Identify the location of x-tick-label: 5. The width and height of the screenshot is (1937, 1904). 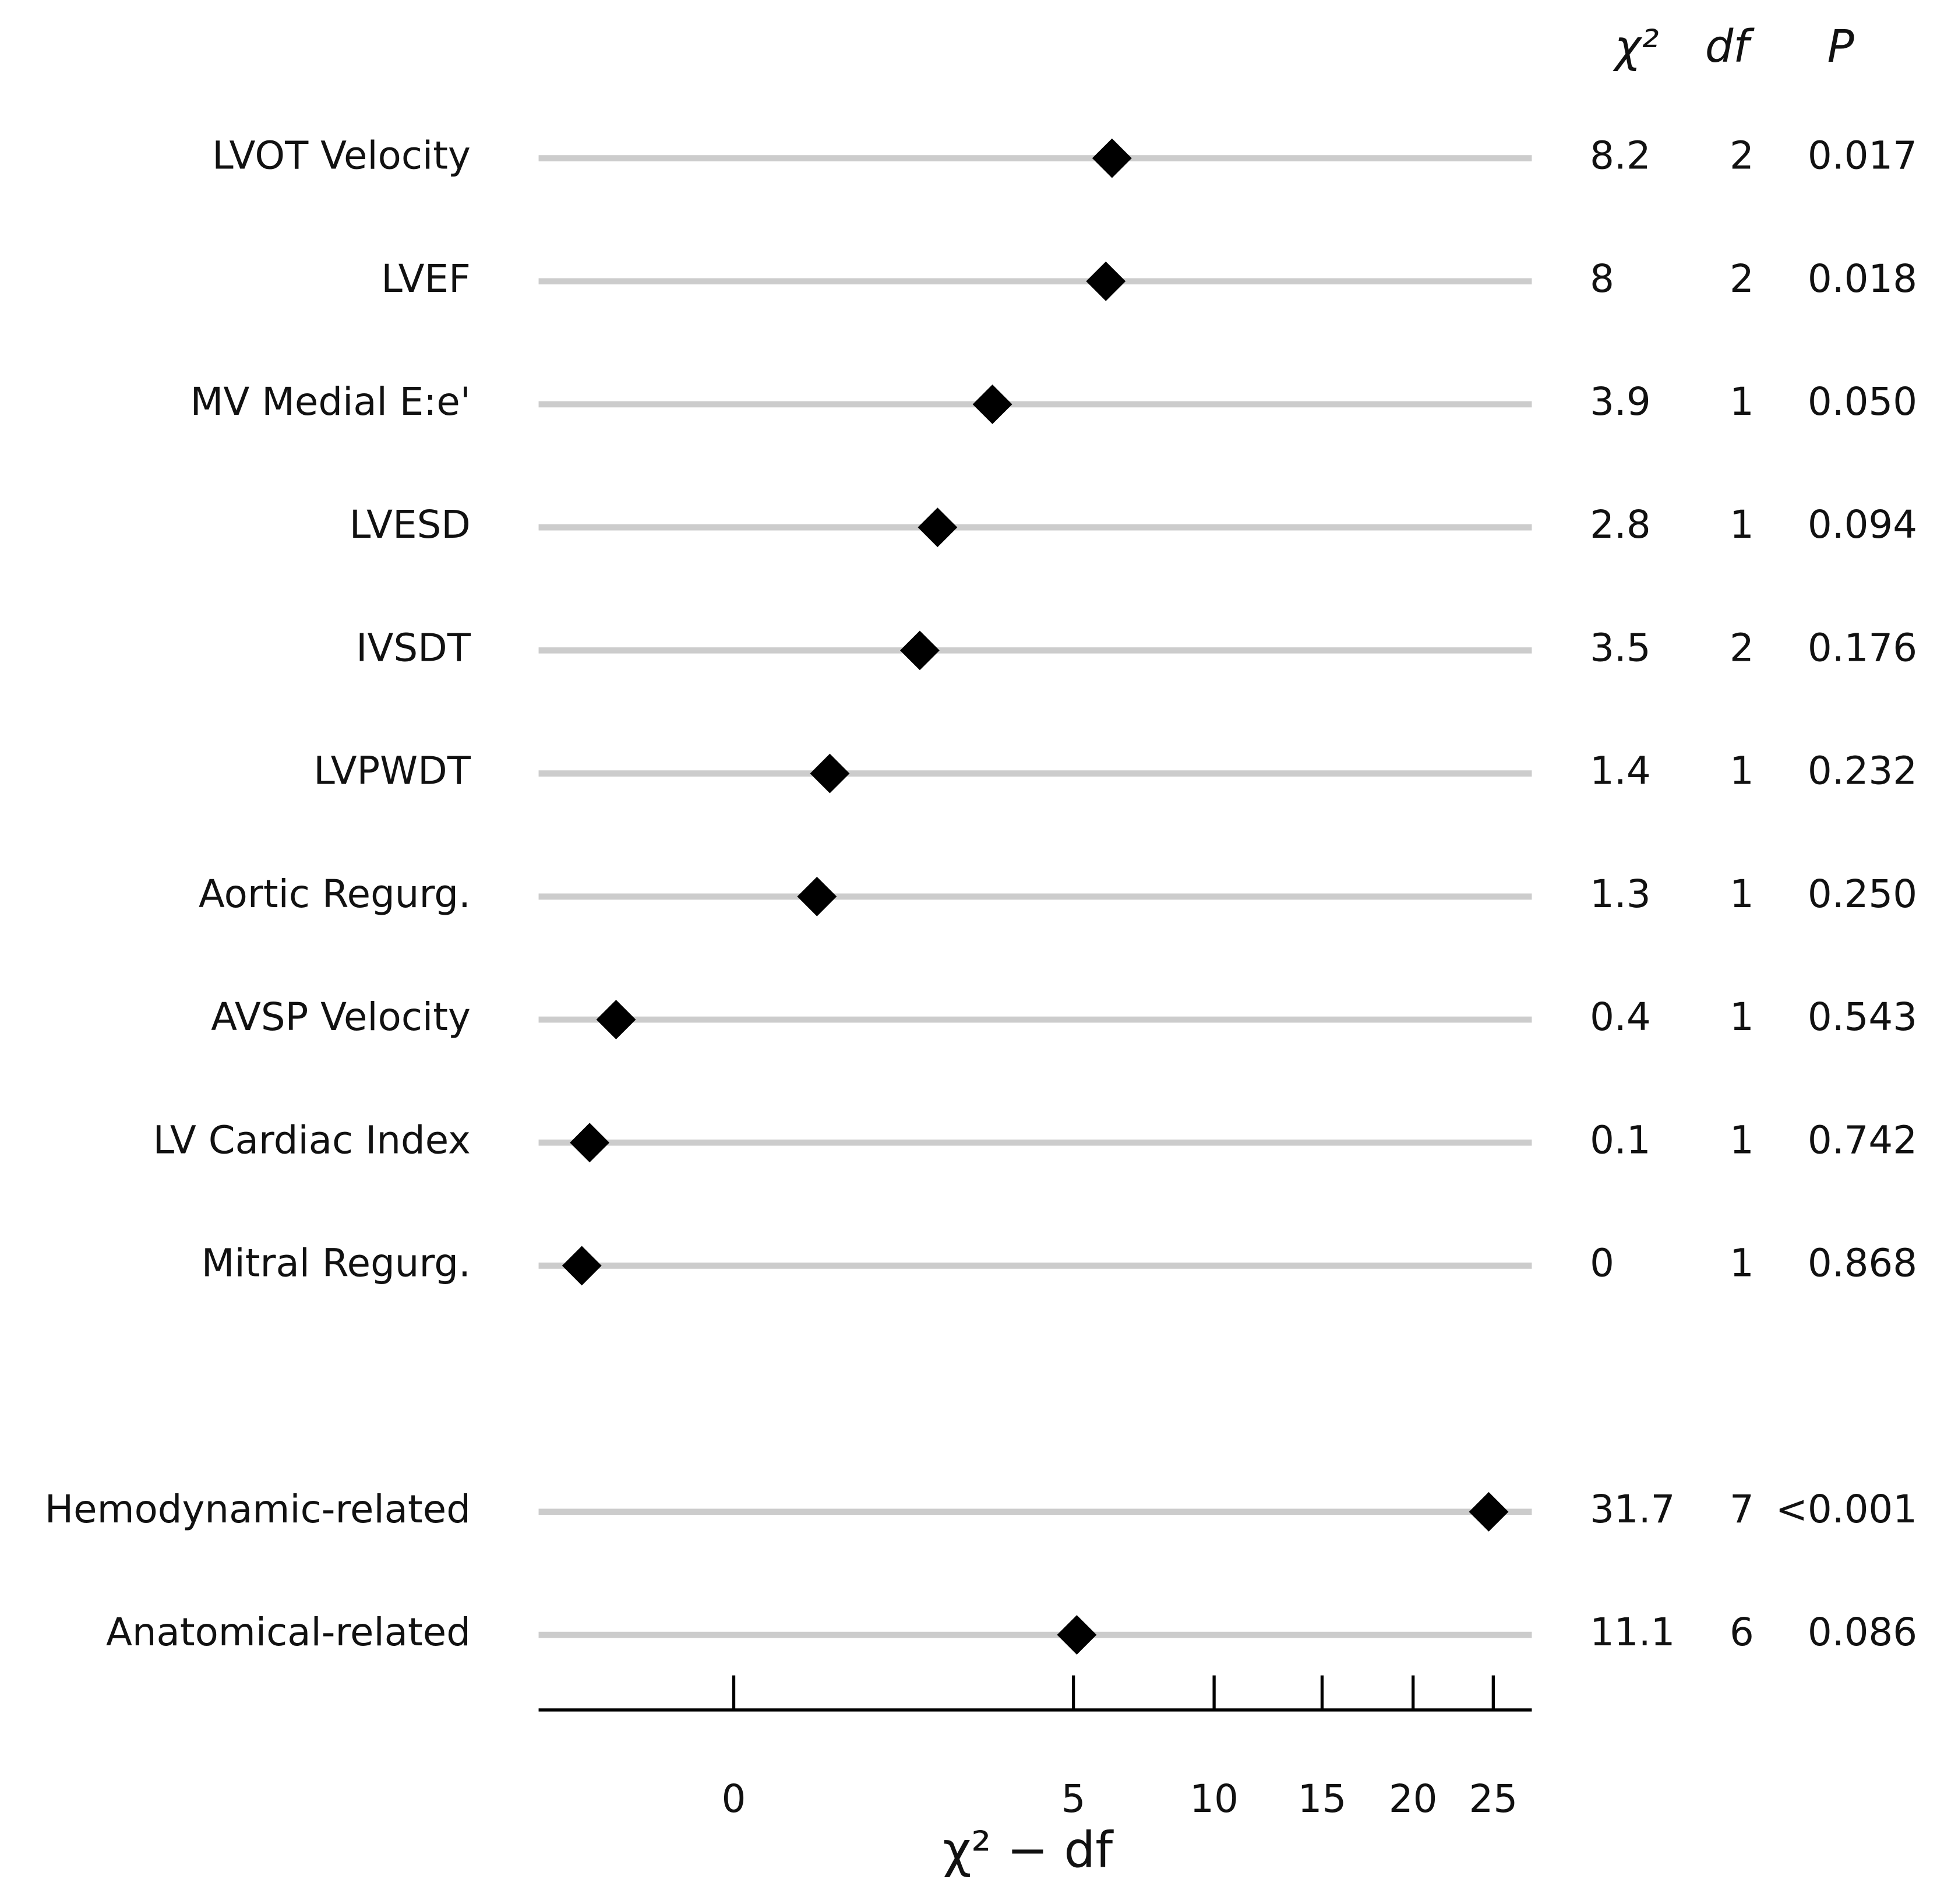
(1073, 1798).